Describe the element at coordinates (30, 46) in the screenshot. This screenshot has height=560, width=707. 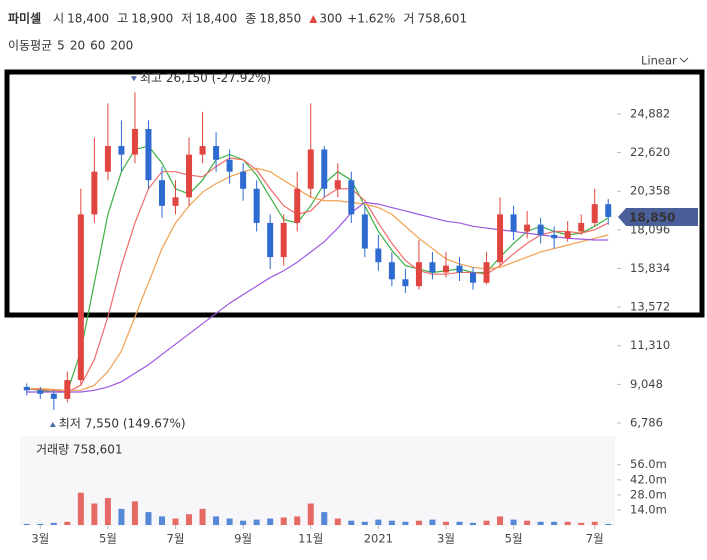
I see `ma-title: 이동평균` at that location.